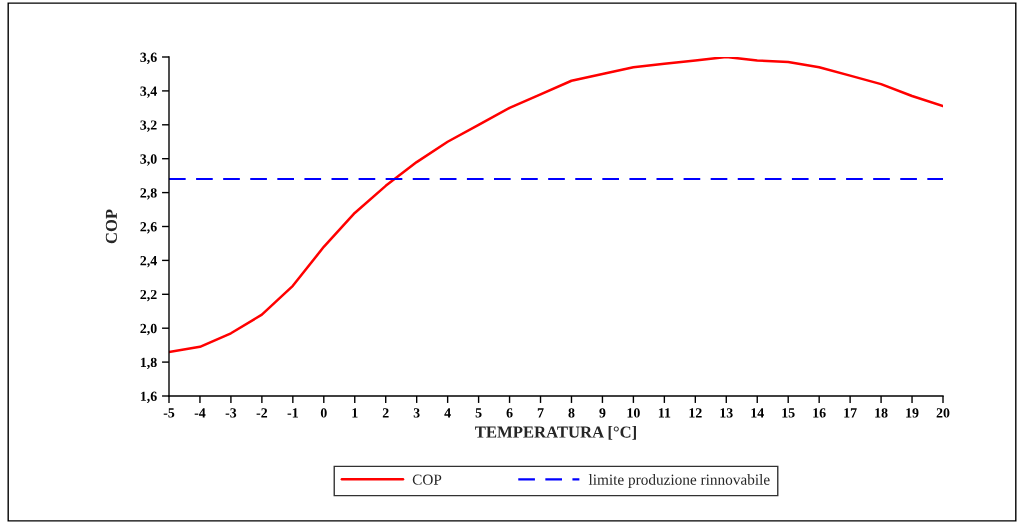  Describe the element at coordinates (200, 413) in the screenshot. I see `x-tick-label: -4` at that location.